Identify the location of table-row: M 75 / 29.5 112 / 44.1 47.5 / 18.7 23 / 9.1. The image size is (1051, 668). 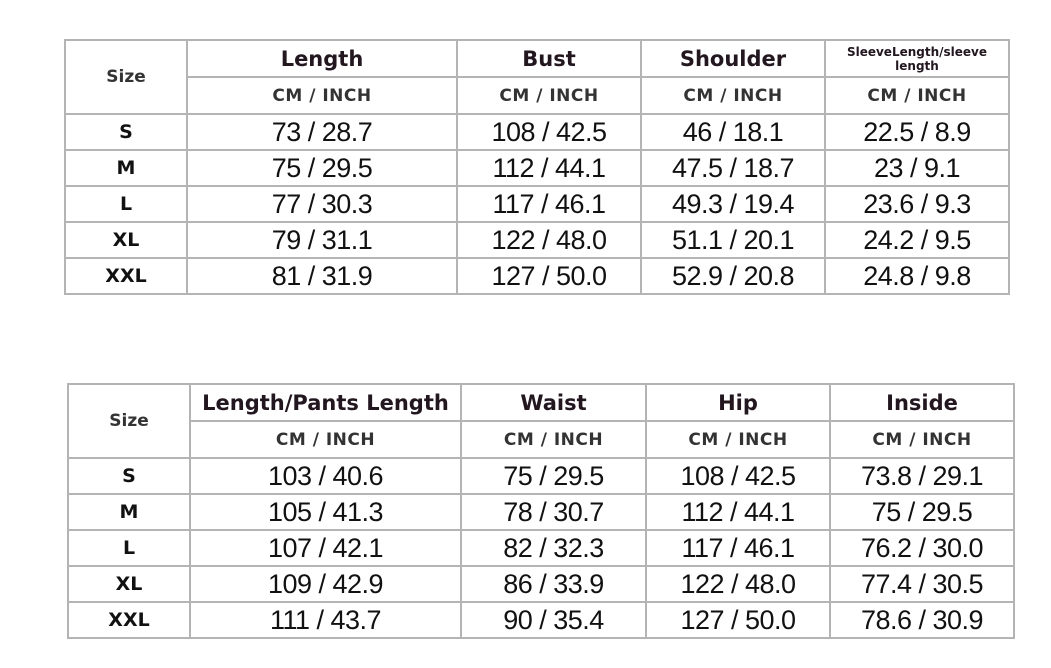
(537, 168).